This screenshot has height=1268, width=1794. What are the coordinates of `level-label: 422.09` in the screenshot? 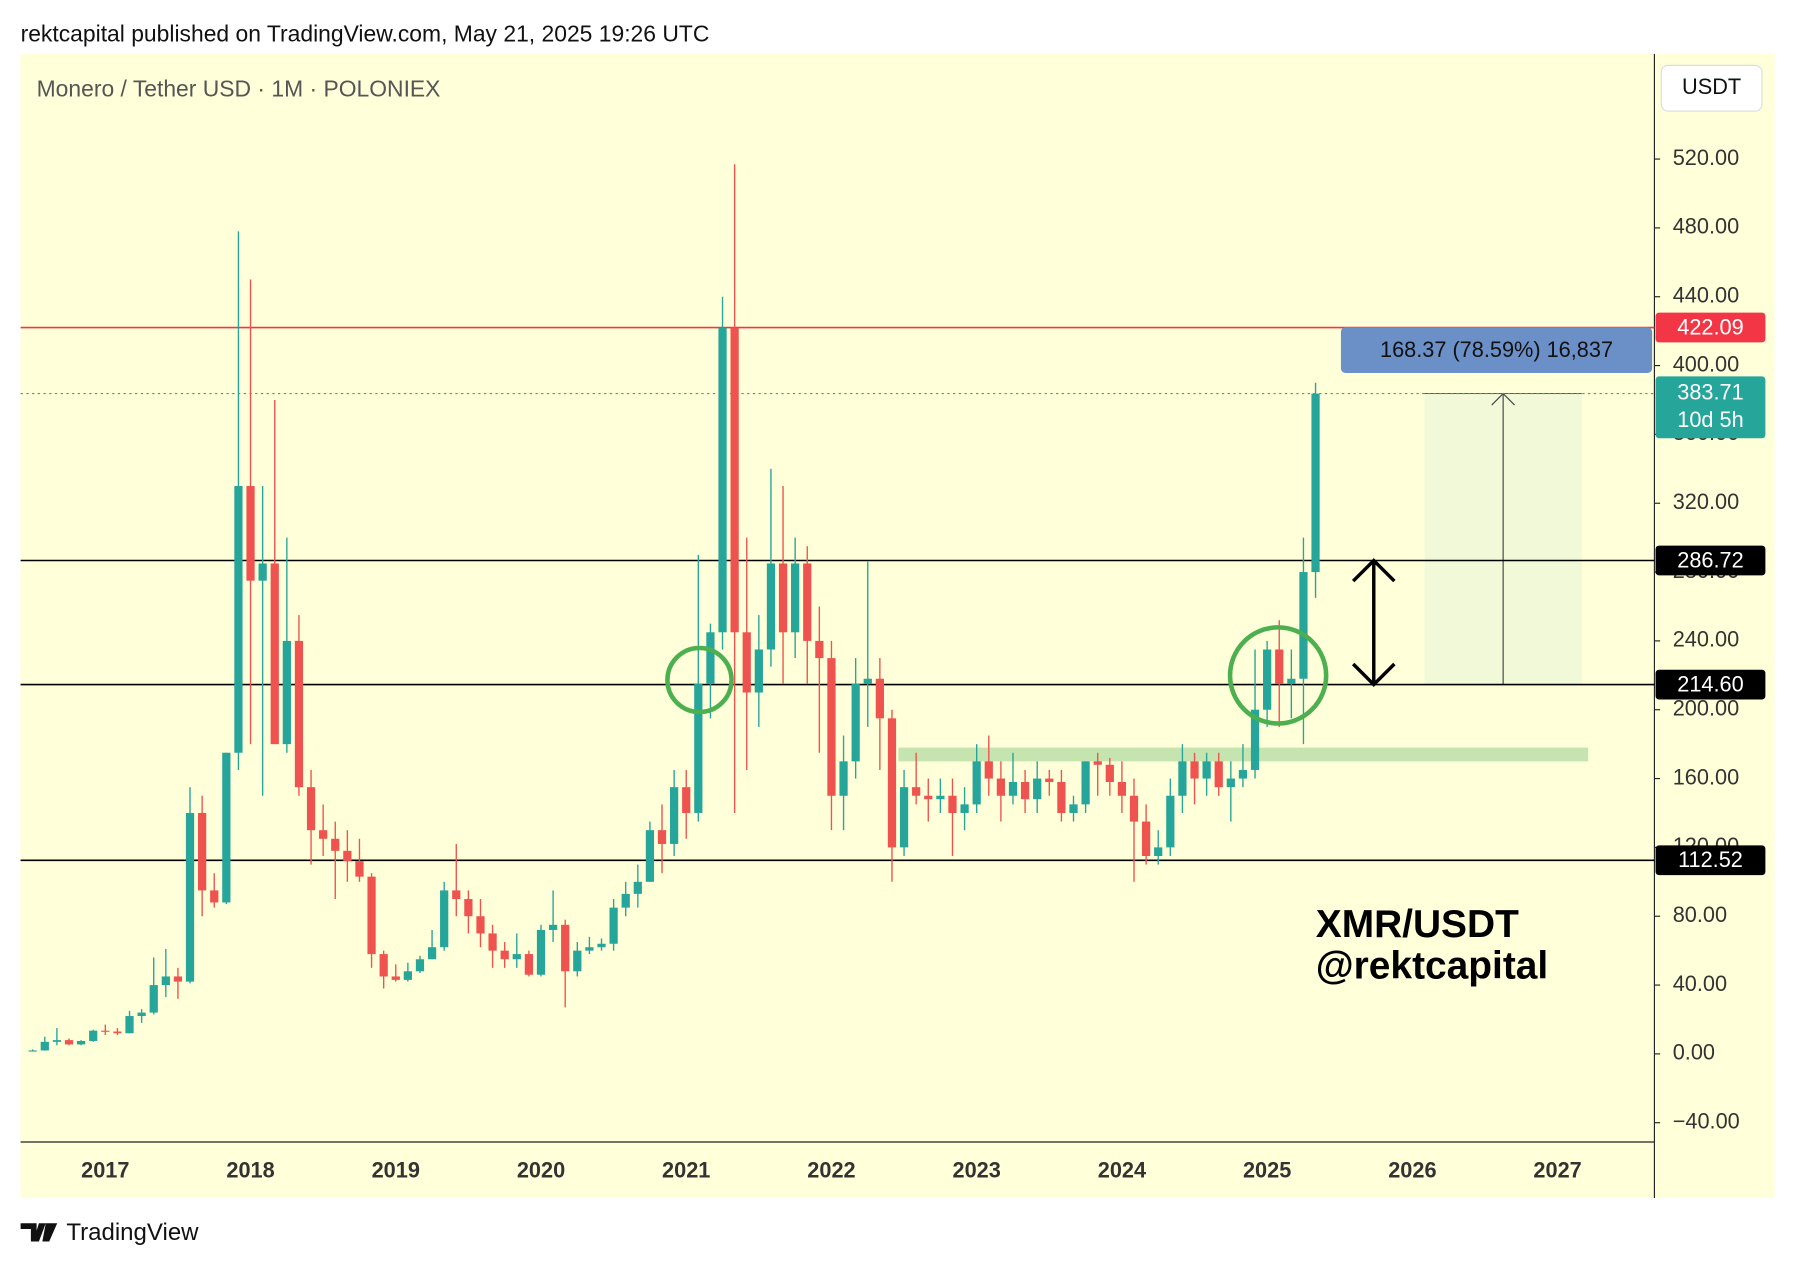 It's located at (1710, 326).